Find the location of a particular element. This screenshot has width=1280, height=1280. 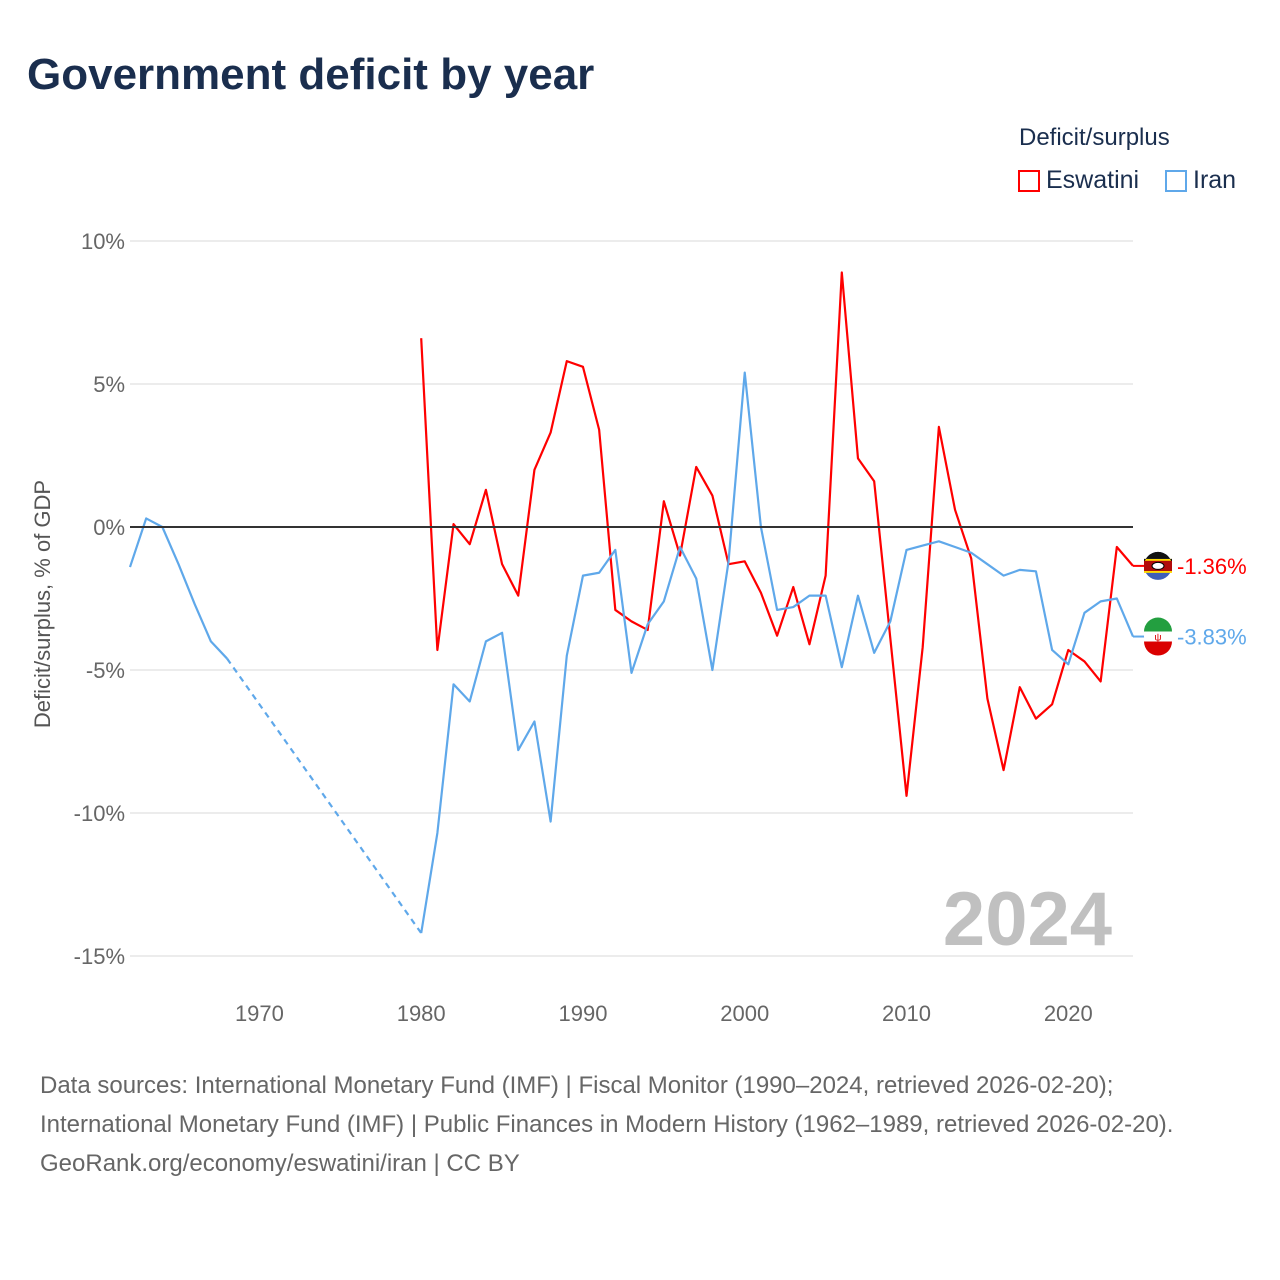

flag-emblem: ψ is located at coordinates (1157, 638).